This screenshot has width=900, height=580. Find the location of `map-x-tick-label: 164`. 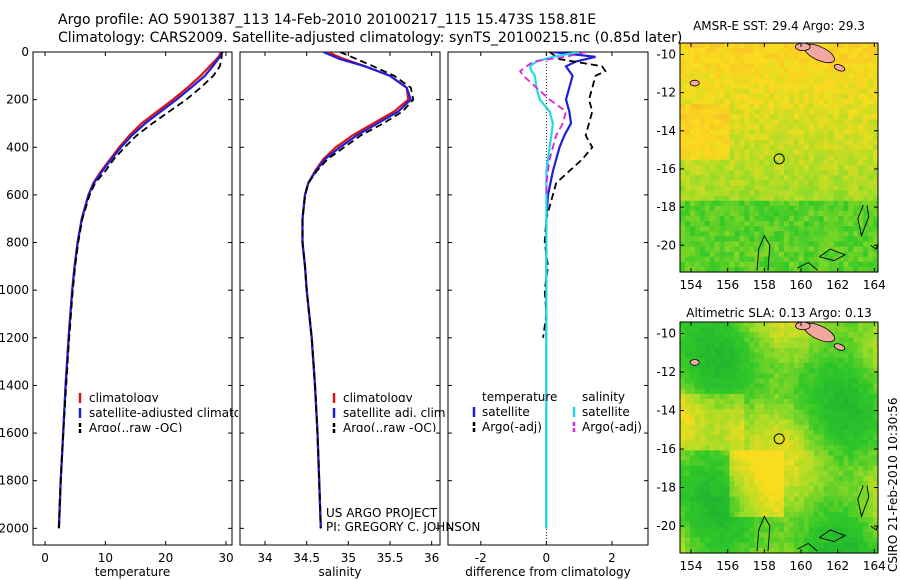

map-x-tick-label: 164 is located at coordinates (874, 285).